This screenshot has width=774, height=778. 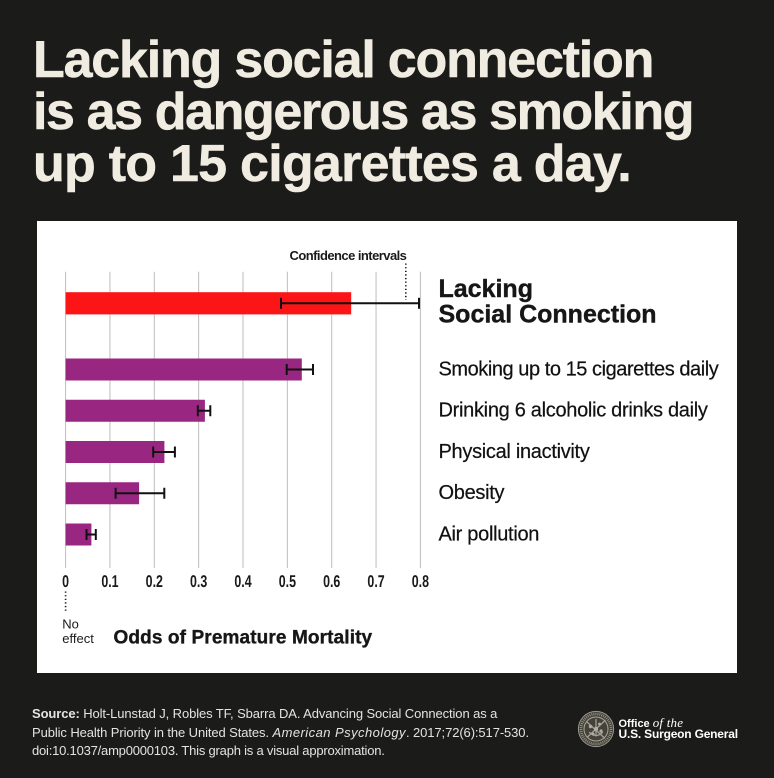 What do you see at coordinates (548, 315) in the screenshot?
I see `svg-text: Social Connection` at bounding box center [548, 315].